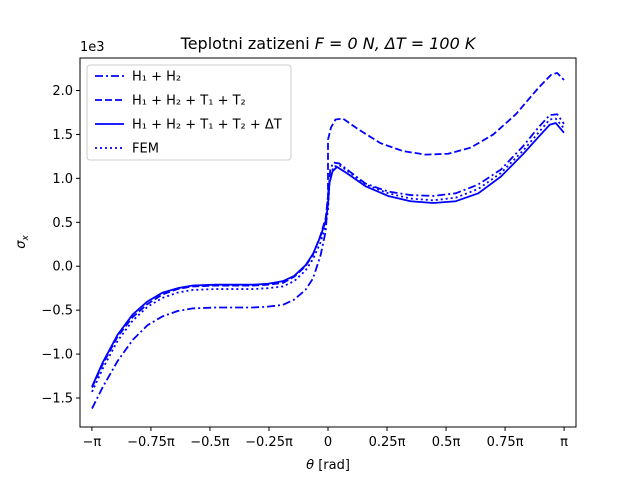  What do you see at coordinates (328, 43) in the screenshot?
I see `chart-title: Teplotni zatizeni F = 0 N, ΔT = 100 K` at bounding box center [328, 43].